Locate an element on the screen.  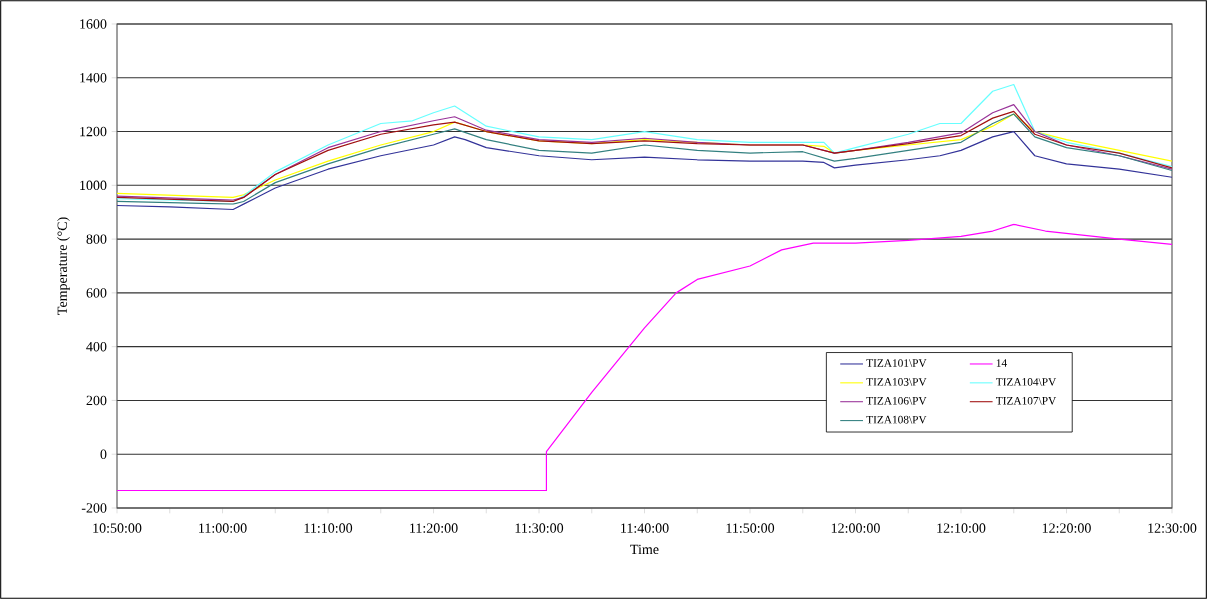
line-series is located at coordinates (644, 170).